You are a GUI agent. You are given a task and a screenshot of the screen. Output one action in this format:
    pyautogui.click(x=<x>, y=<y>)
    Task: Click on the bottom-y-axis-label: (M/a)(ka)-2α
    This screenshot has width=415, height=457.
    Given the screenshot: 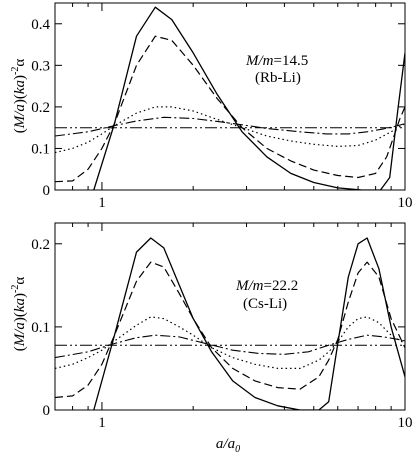 What is the action you would take?
    pyautogui.click(x=19, y=314)
    